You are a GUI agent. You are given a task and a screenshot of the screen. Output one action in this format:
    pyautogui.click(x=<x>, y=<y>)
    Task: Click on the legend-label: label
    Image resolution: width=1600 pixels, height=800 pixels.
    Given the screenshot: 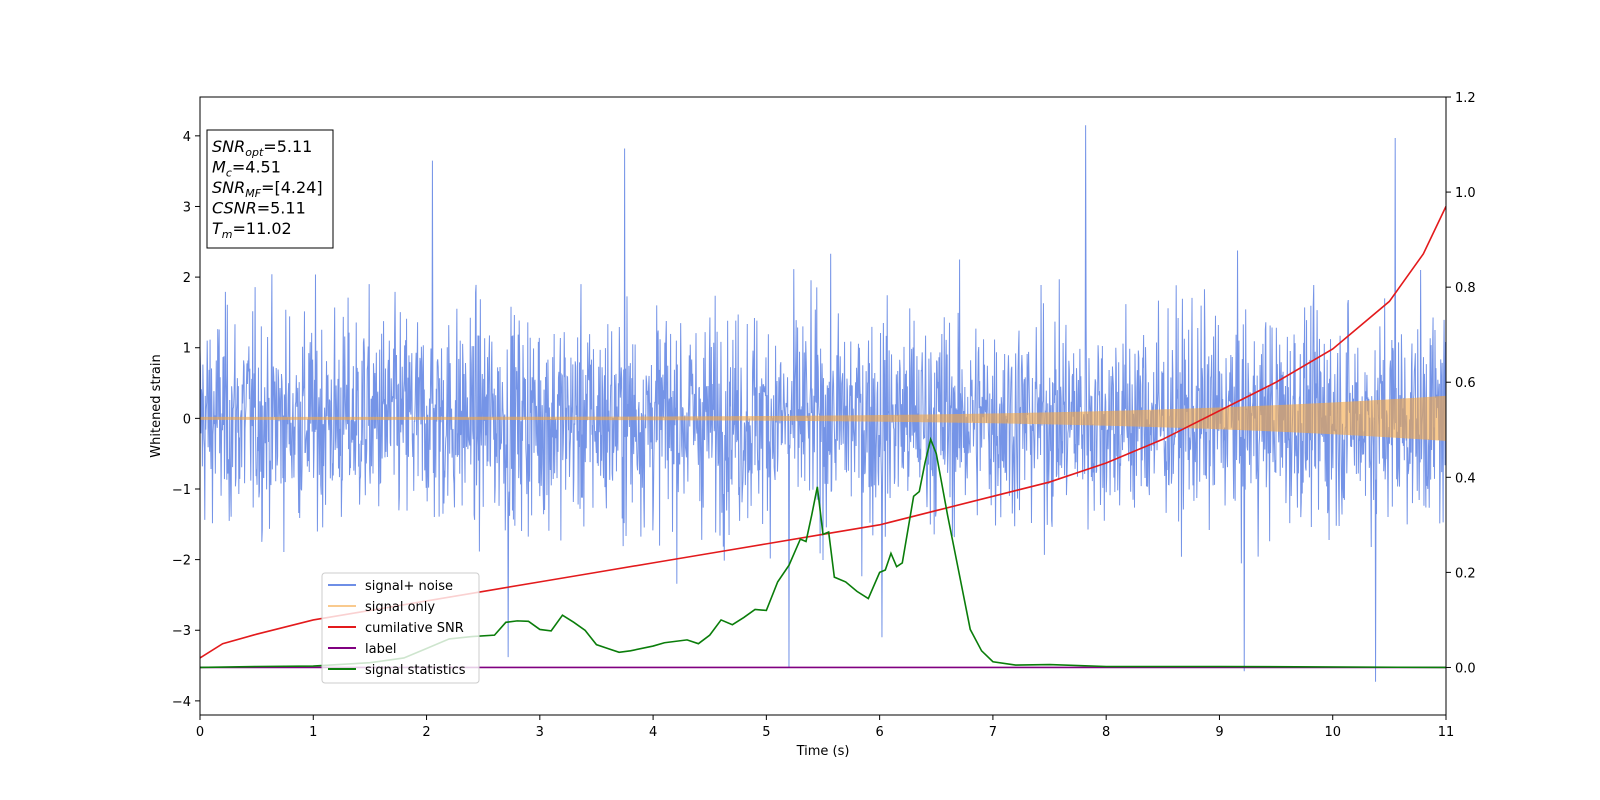 What is the action you would take?
    pyautogui.click(x=380, y=649)
    